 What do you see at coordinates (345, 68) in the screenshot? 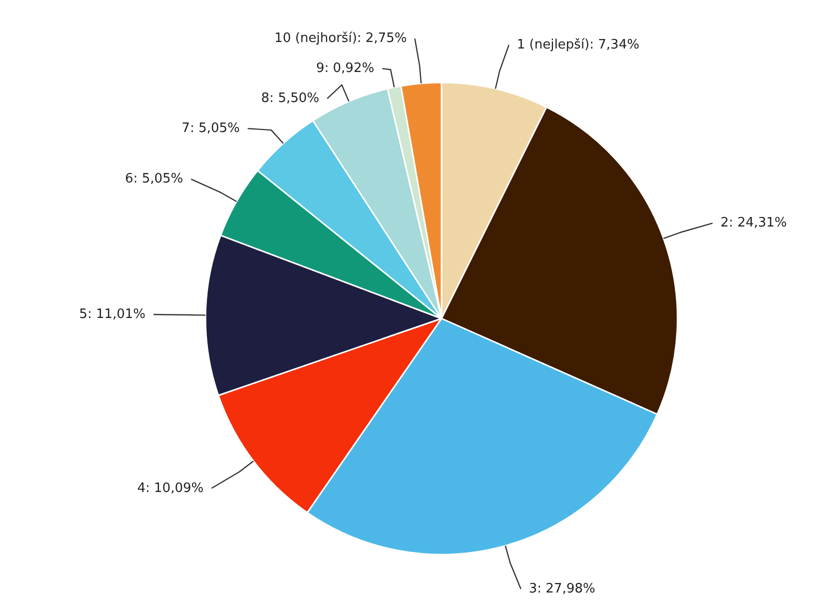
I see `slice-label: 9: 0,92%` at bounding box center [345, 68].